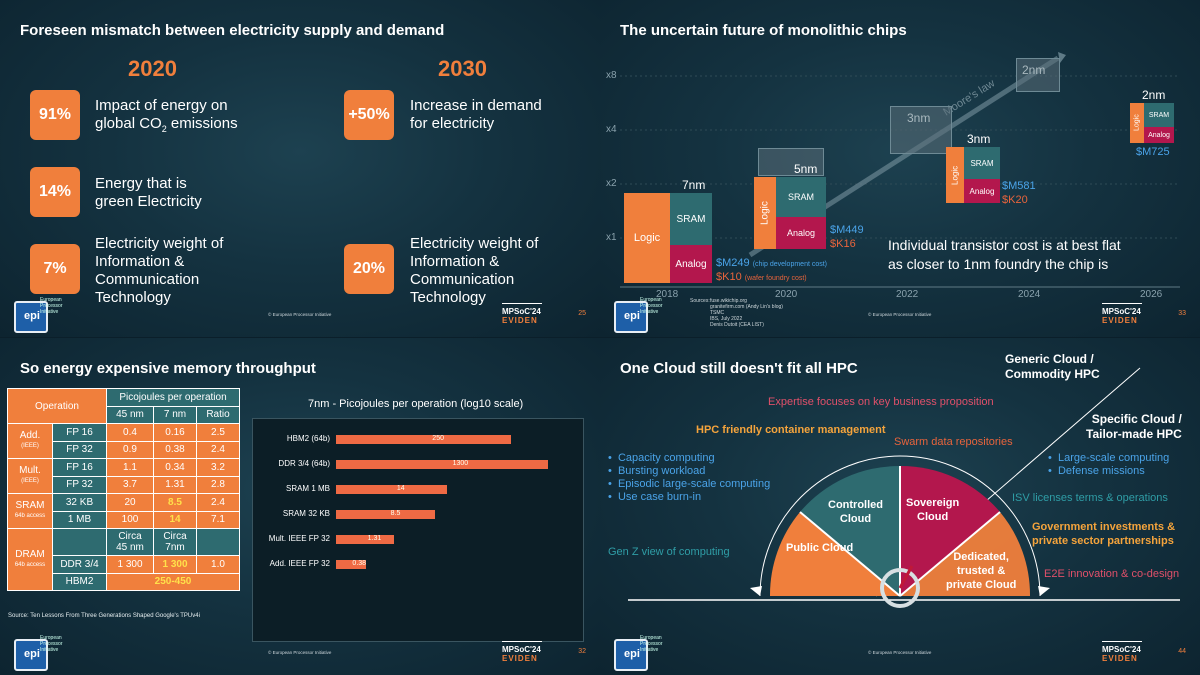 Image resolution: width=1200 pixels, height=675 pixels. Describe the element at coordinates (79, 564) in the screenshot. I see `table-cell: DDR 3/4` at that location.